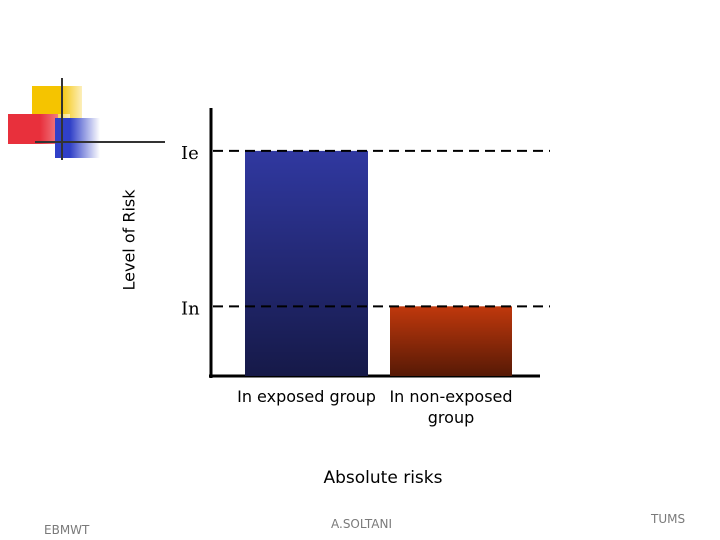 The image size is (720, 540). Describe the element at coordinates (668, 519) in the screenshot. I see `footer-right: TUMS` at that location.